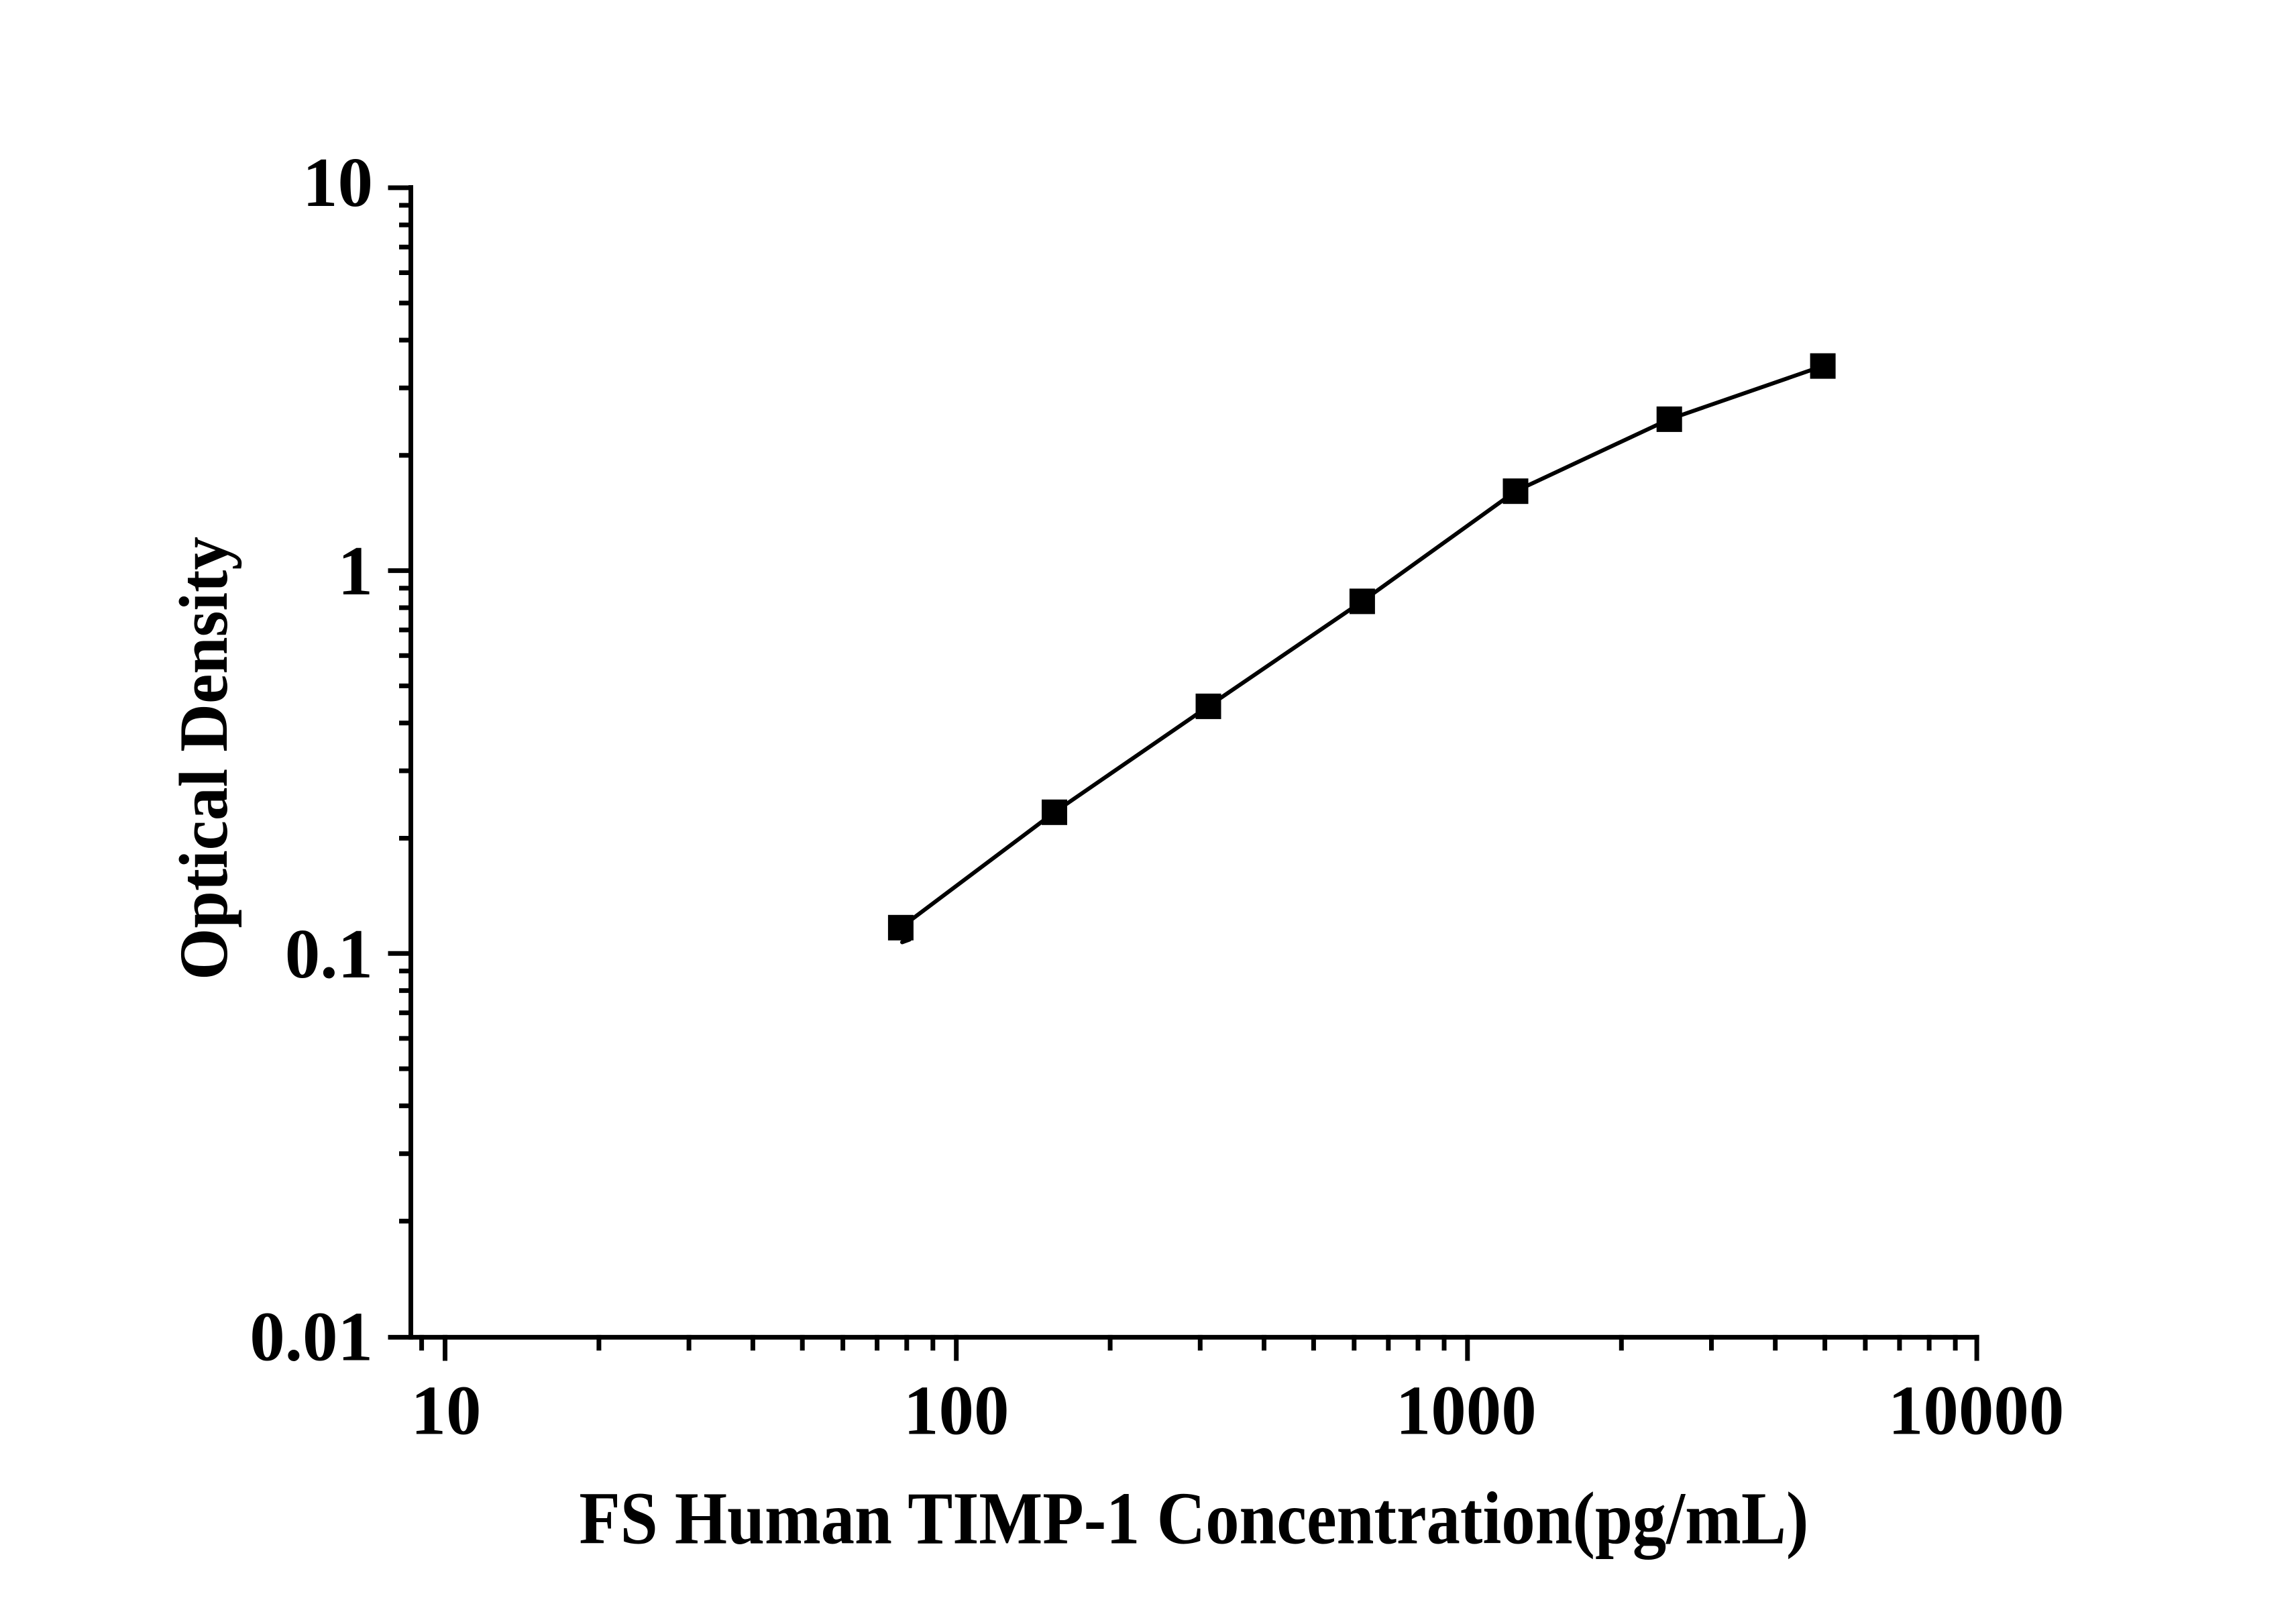  Describe the element at coordinates (204, 758) in the screenshot. I see `svg-text: Optical Density` at that location.